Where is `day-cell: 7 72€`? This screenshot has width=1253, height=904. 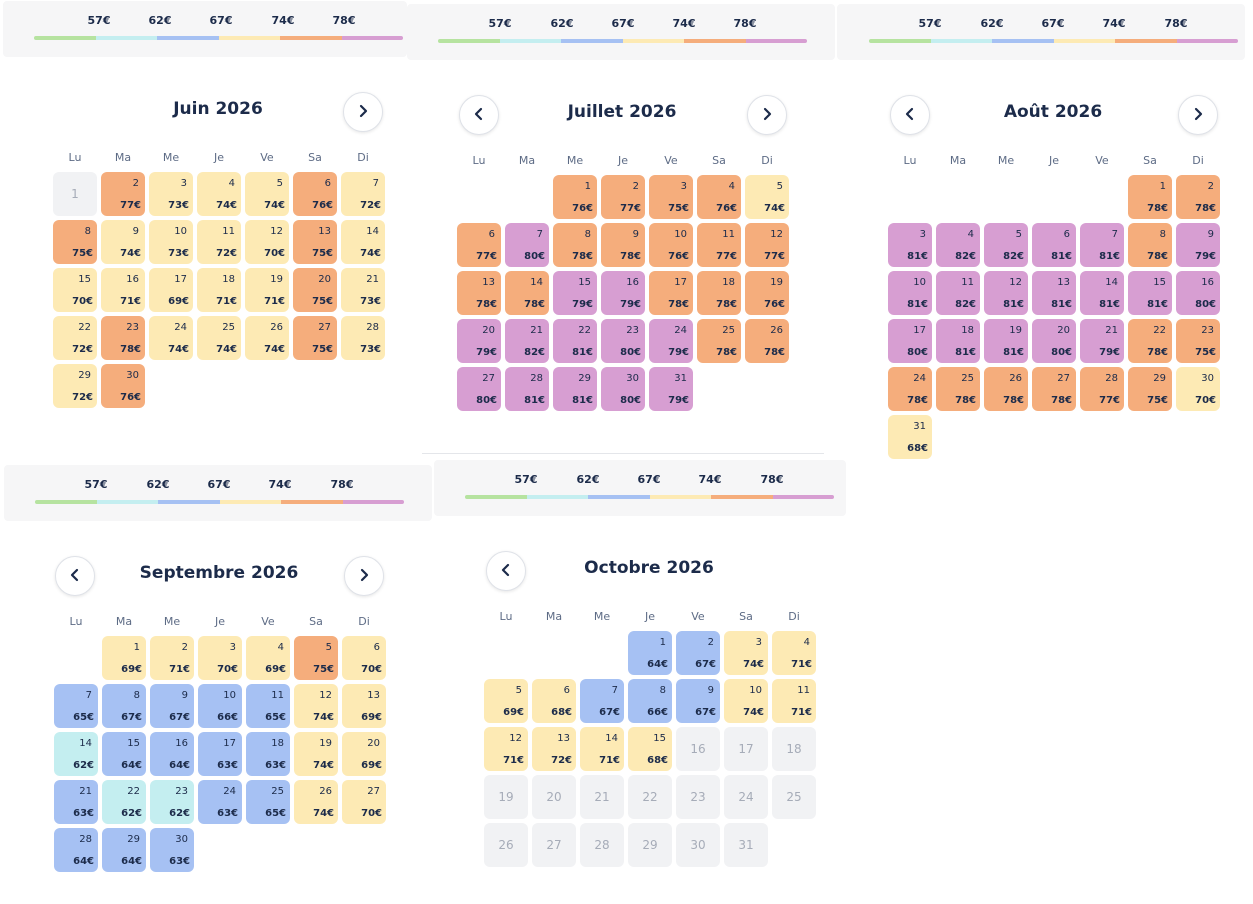 day-cell: 7 72€ is located at coordinates (363, 194).